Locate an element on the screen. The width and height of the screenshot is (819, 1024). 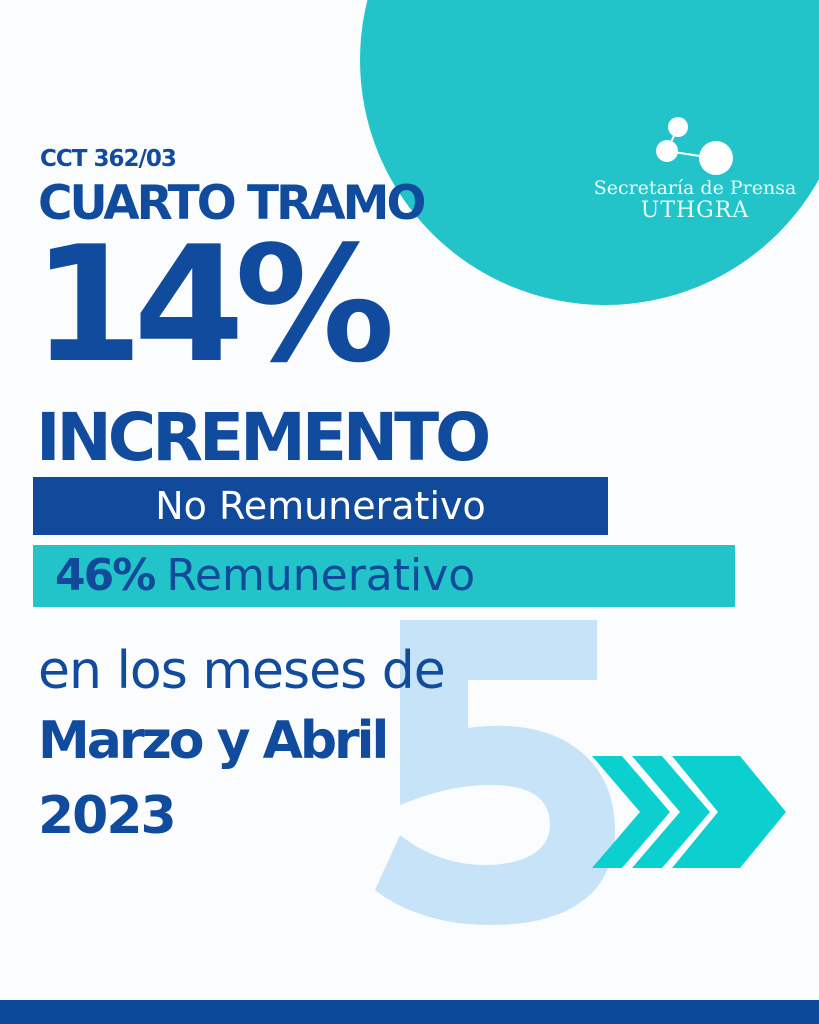
big-five-shape is located at coordinates (495, 772).